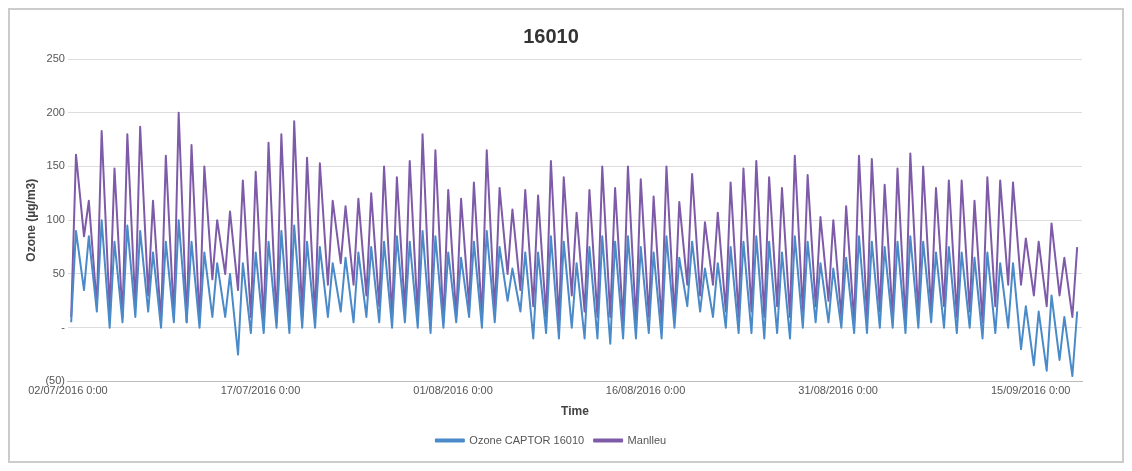 The height and width of the screenshot is (471, 1132). I want to click on y-tick-label: 50, so click(58, 272).